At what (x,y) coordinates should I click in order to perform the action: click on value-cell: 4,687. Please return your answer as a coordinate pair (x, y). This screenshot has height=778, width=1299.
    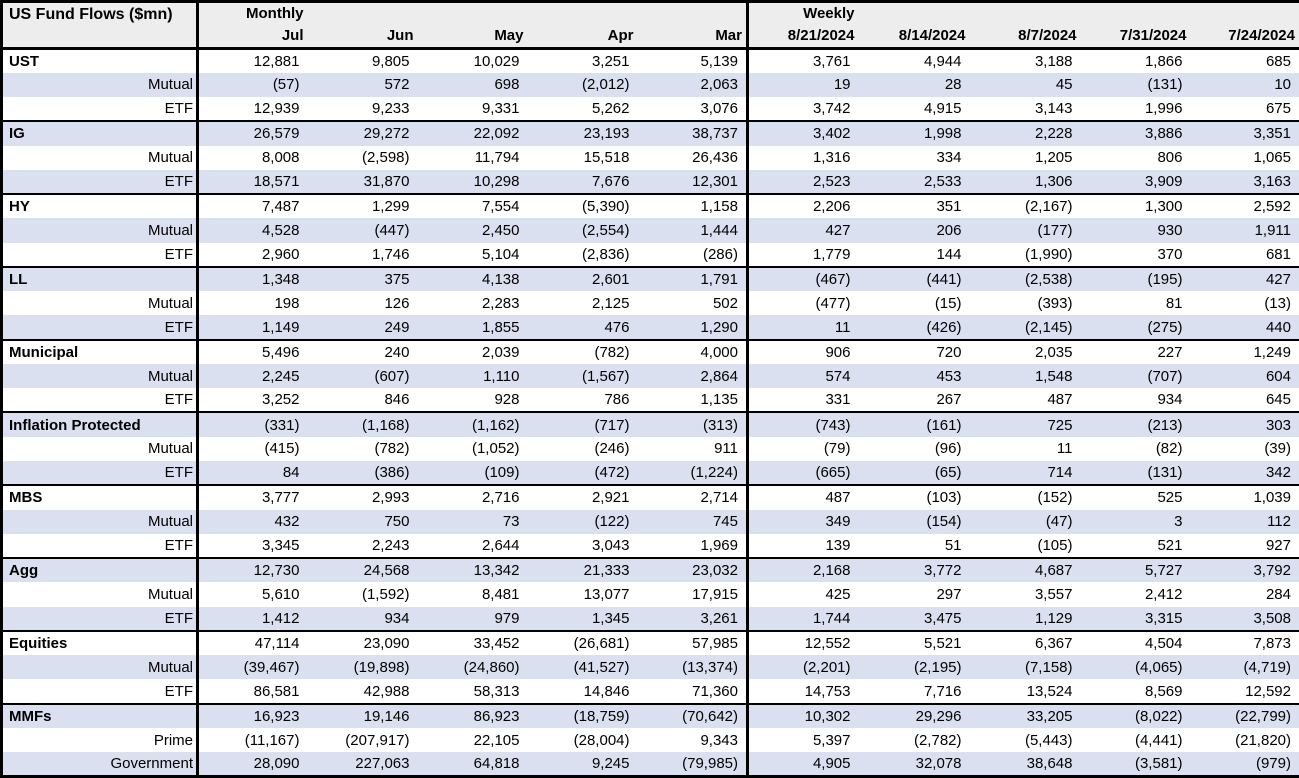
    Looking at the image, I should click on (1025, 570).